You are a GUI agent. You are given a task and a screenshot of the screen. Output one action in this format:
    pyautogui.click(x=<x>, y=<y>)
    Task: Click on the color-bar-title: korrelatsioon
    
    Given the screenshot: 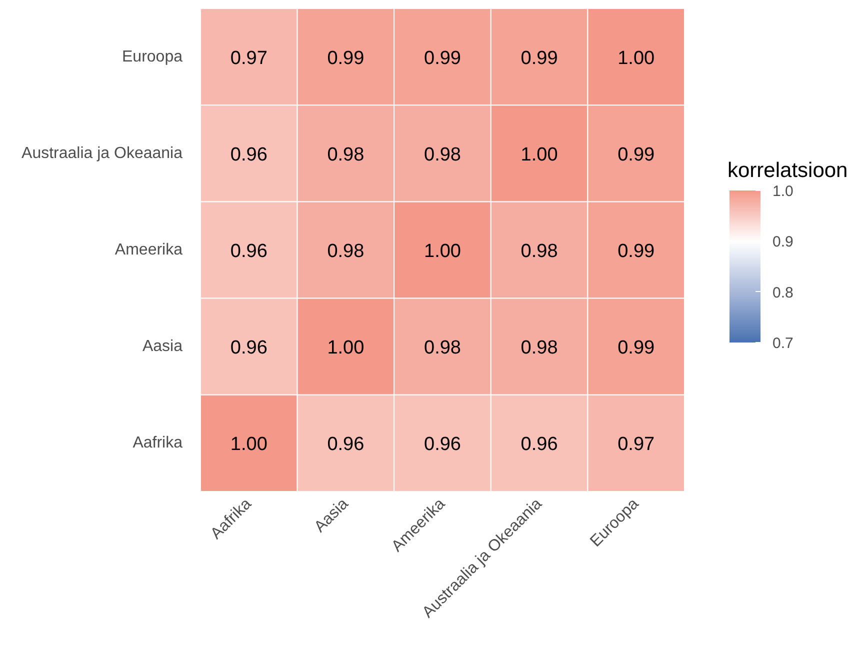 What is the action you would take?
    pyautogui.click(x=788, y=170)
    